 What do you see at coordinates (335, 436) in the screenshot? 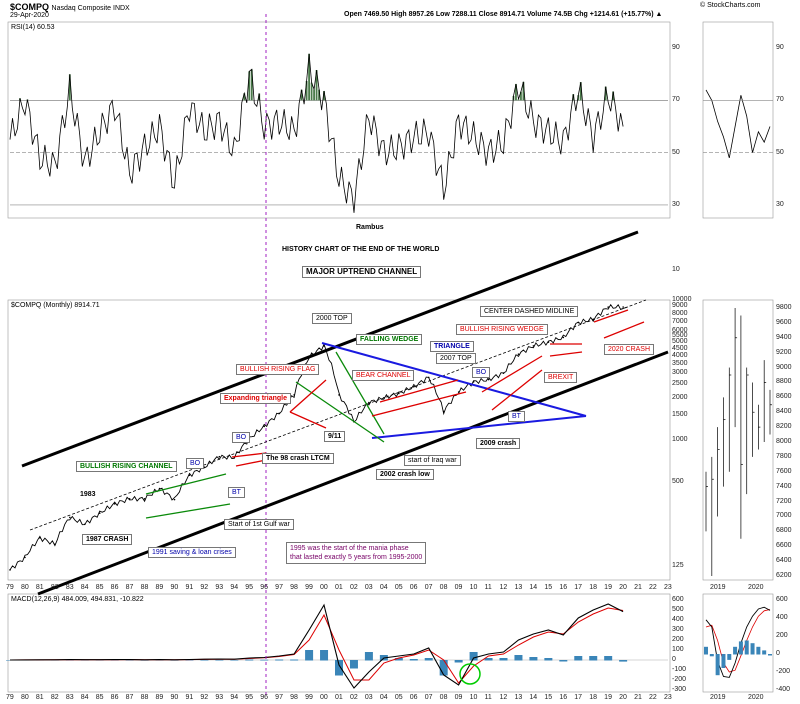
I see `911-label: 9/11` at bounding box center [335, 436].